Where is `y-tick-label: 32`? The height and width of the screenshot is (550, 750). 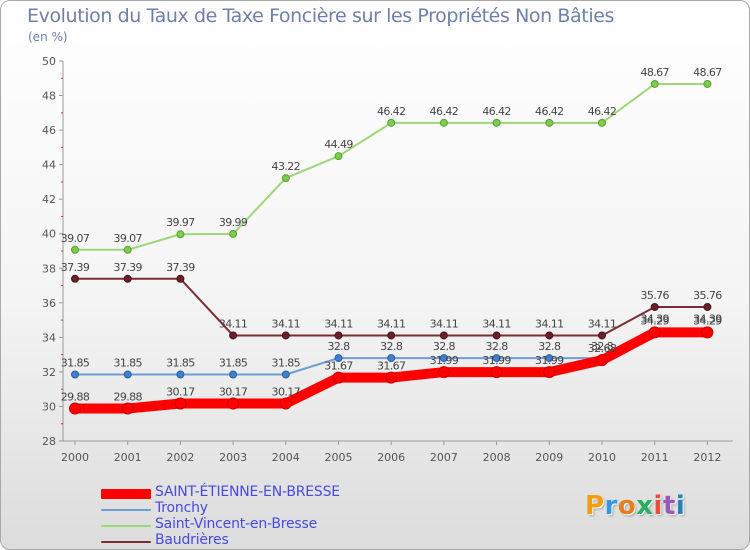 y-tick-label: 32 is located at coordinates (49, 372).